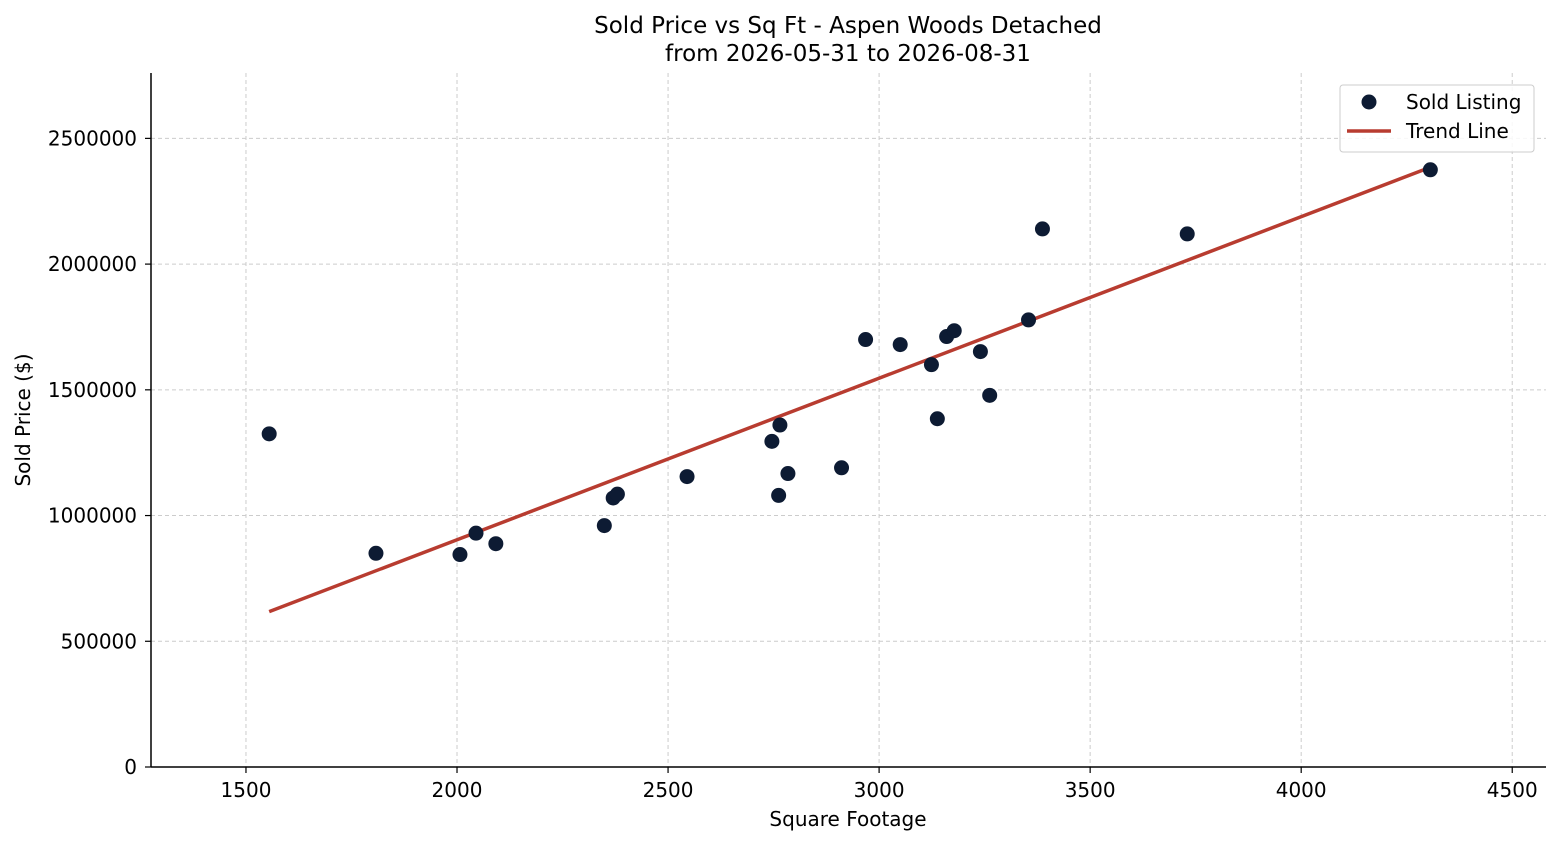 This screenshot has width=1560, height=845. Describe the element at coordinates (1457, 131) in the screenshot. I see `legend-label-trend-line: Trend Line` at that location.